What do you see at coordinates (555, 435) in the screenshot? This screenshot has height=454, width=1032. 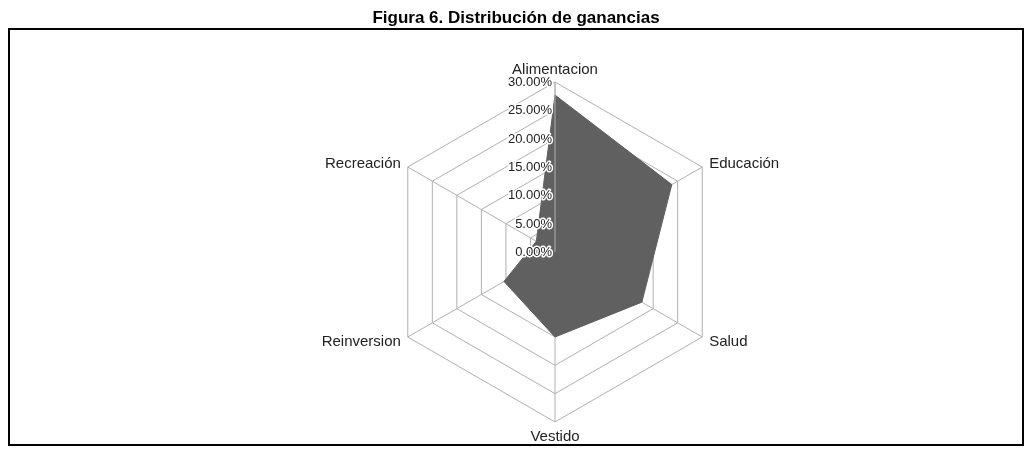 I see `spoke-label: Vestido` at bounding box center [555, 435].